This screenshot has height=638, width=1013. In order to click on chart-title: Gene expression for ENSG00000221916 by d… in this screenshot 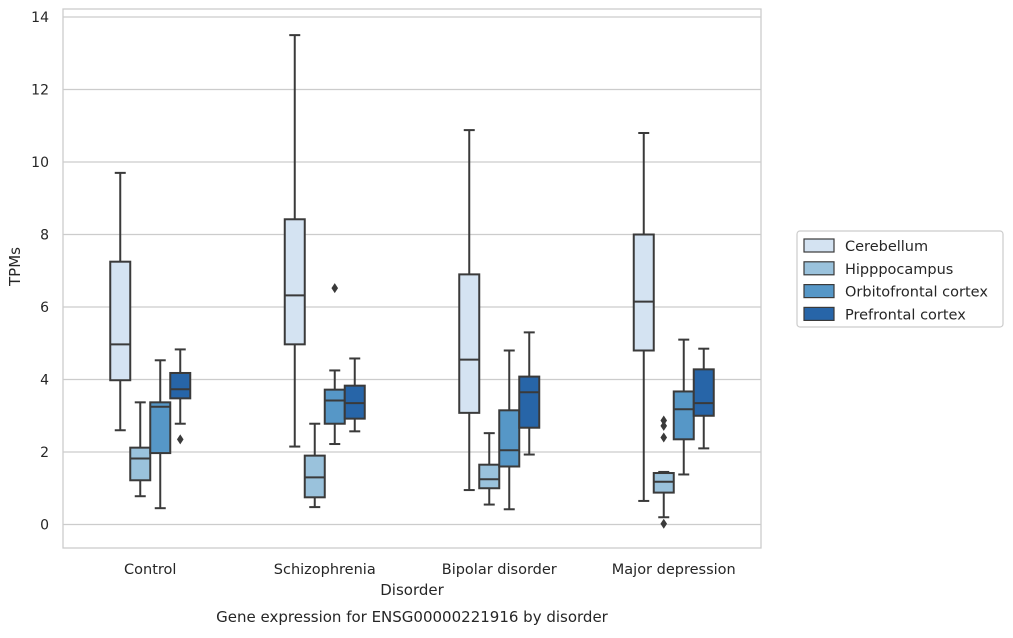, I will do `click(412, 617)`.